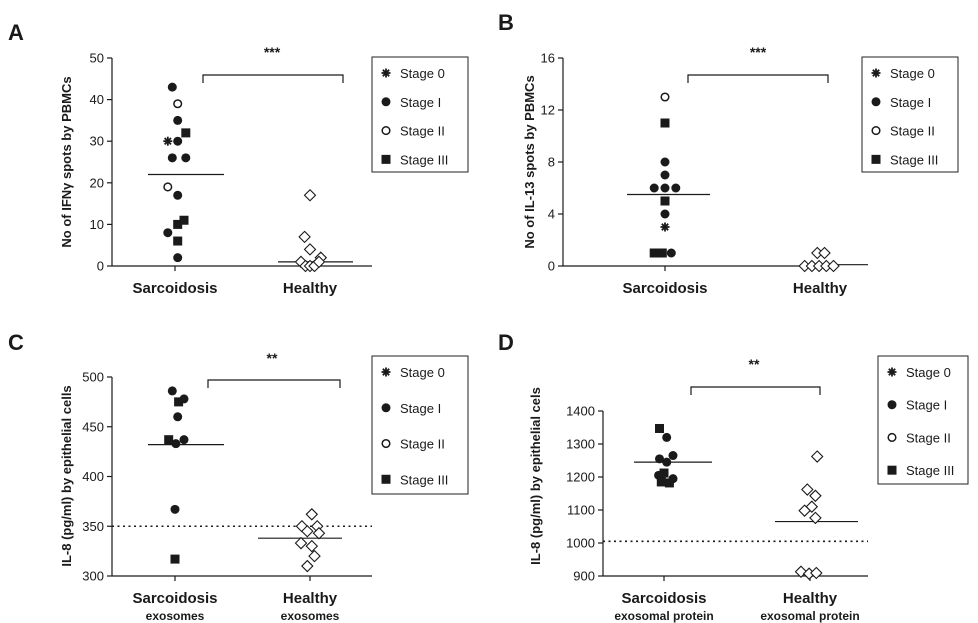 Image resolution: width=978 pixels, height=623 pixels. What do you see at coordinates (754, 364) in the screenshot?
I see `significance-stars: **` at bounding box center [754, 364].